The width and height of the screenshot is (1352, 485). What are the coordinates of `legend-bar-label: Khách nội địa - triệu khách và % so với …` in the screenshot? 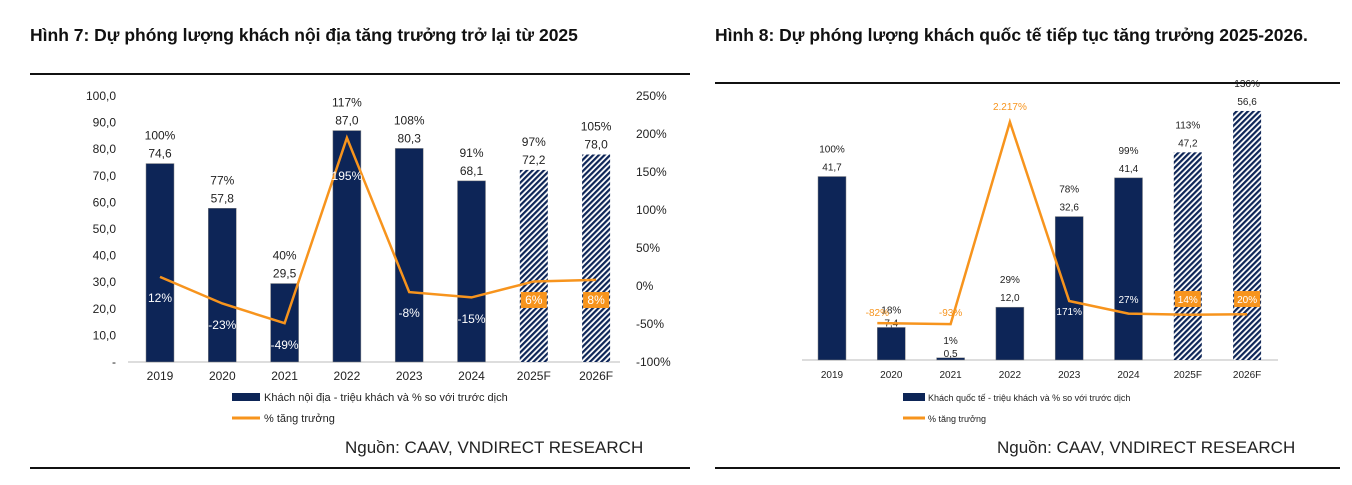 It's located at (386, 398).